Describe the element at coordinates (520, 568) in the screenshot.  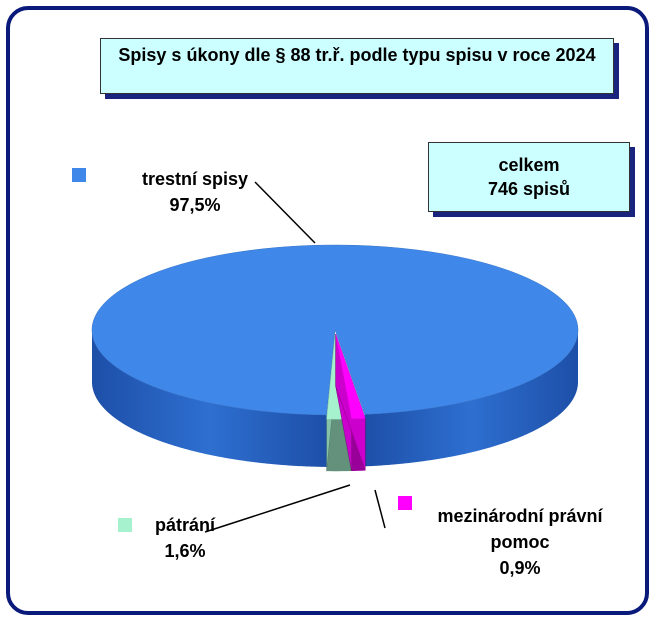
I see `value-label: 0,9%` at that location.